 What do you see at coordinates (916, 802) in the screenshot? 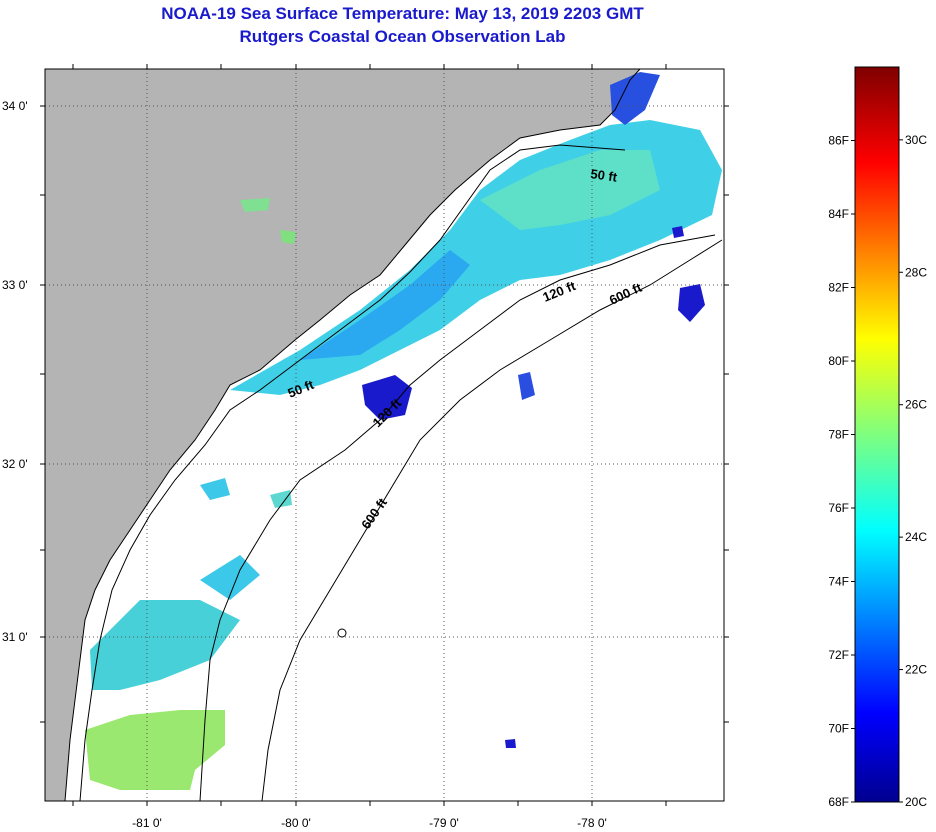
I see `colorbar-c-label: 20C` at bounding box center [916, 802].